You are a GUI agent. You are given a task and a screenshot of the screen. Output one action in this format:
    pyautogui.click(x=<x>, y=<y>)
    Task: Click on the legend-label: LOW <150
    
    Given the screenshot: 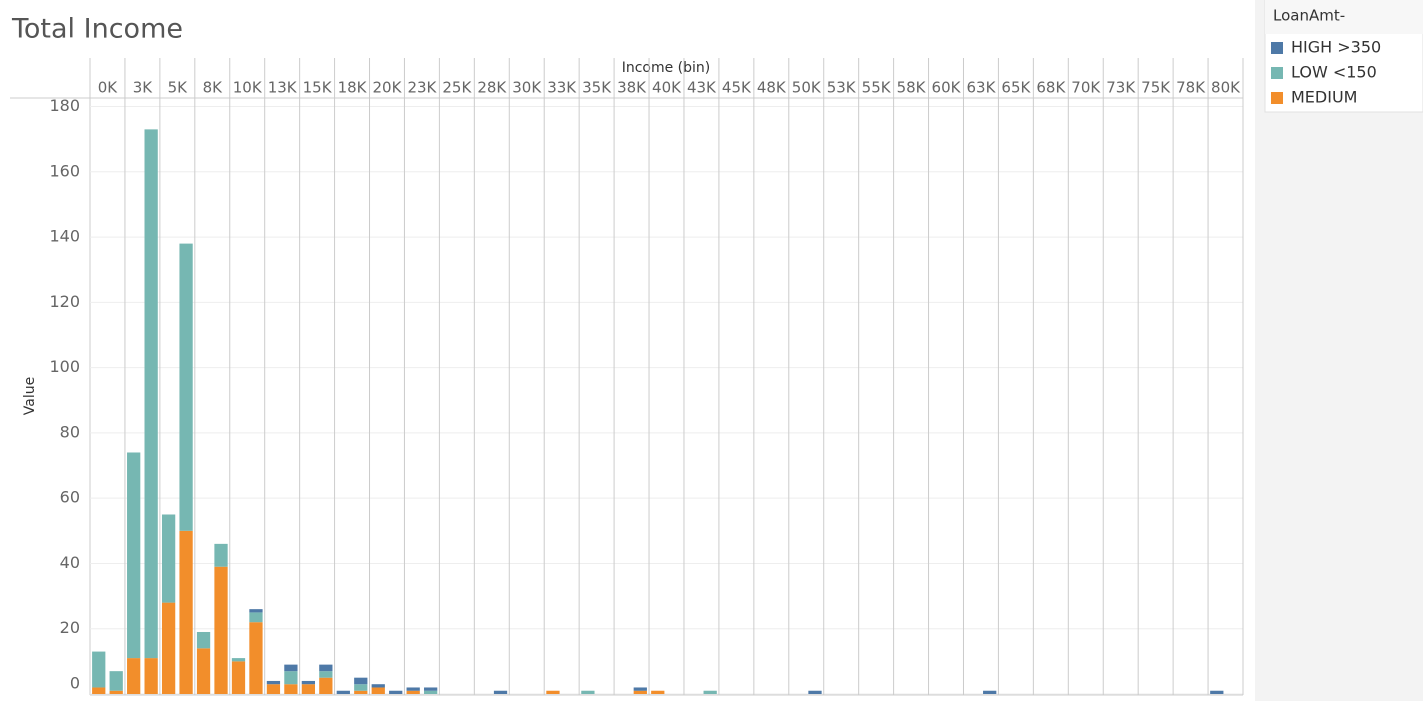 What is the action you would take?
    pyautogui.click(x=1334, y=72)
    